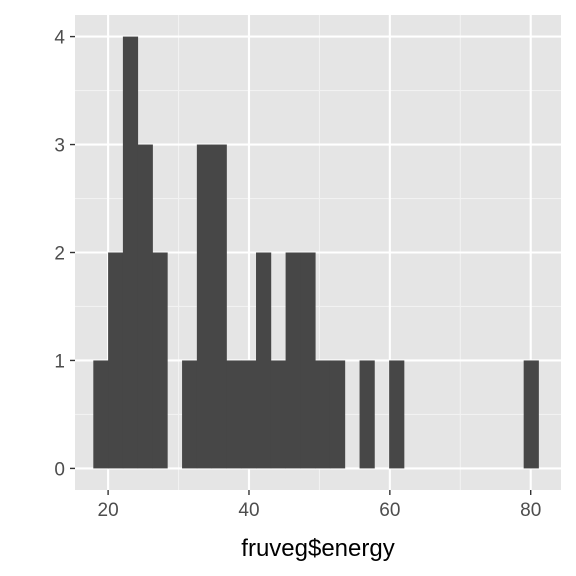 Image resolution: width=576 pixels, height=576 pixels. What do you see at coordinates (317, 548) in the screenshot?
I see `x-axis-title: fruveg$energy` at bounding box center [317, 548].